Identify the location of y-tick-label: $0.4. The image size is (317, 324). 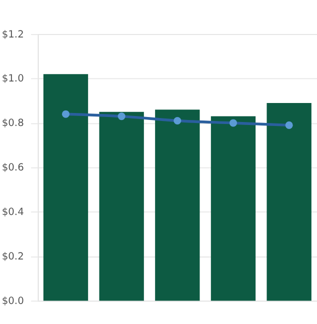
(13, 212).